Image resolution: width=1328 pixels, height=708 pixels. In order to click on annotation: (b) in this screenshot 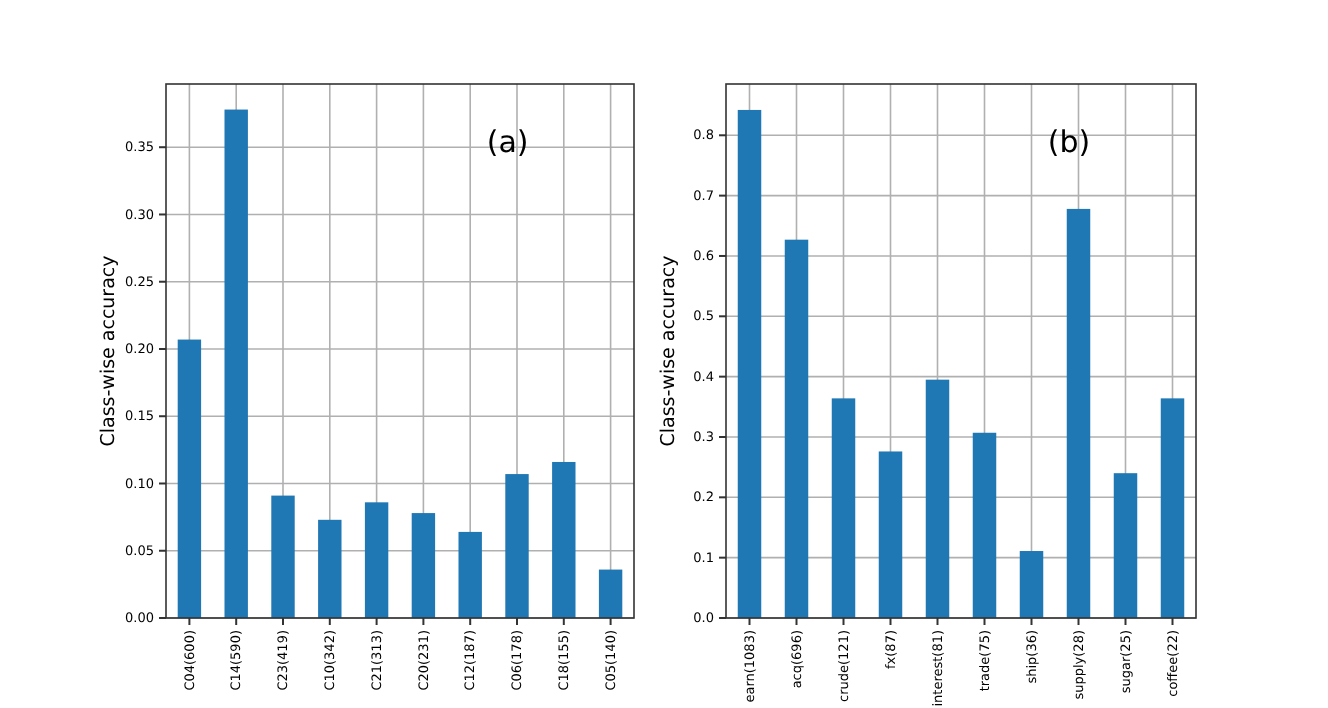, I will do `click(1069, 142)`.